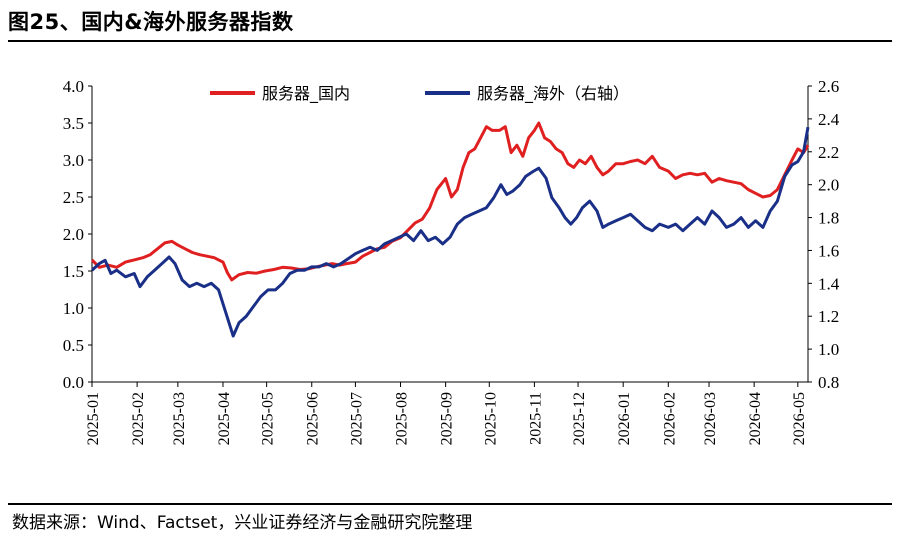 The width and height of the screenshot is (903, 533). What do you see at coordinates (710, 418) in the screenshot?
I see `x-tick-label: 2026-03` at bounding box center [710, 418].